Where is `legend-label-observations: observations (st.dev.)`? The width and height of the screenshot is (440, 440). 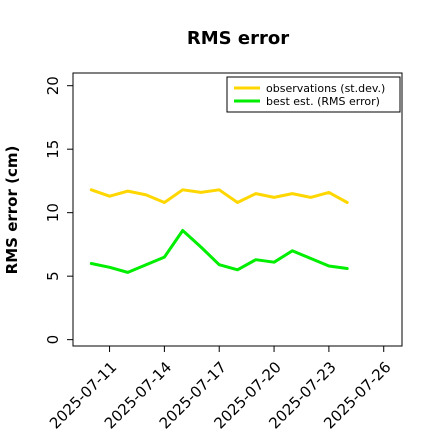
legend-label-observations: observations (st.dev.) is located at coordinates (325, 88).